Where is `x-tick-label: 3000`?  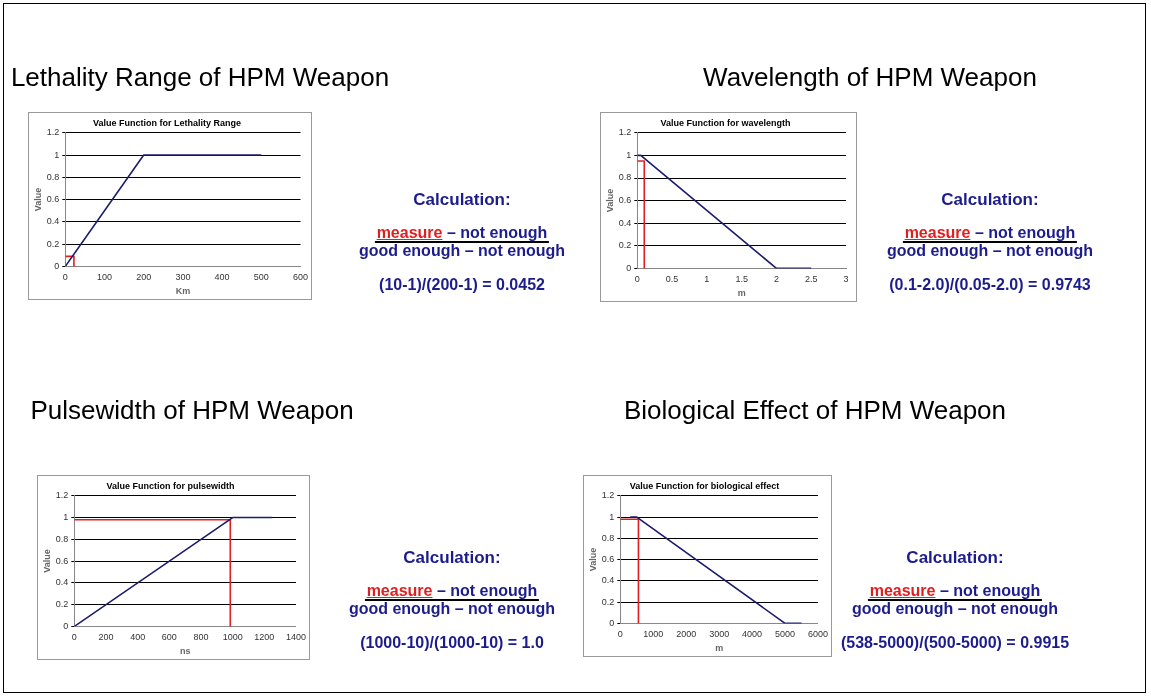 x-tick-label: 3000 is located at coordinates (719, 634).